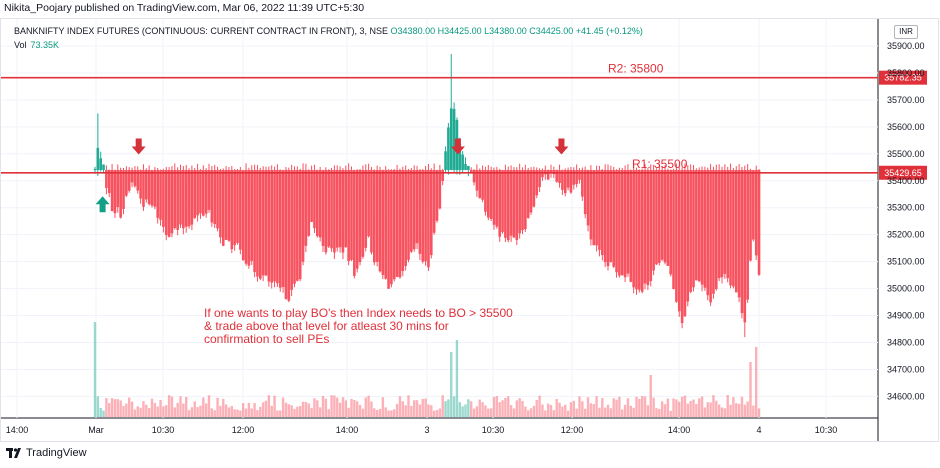 The image size is (940, 468). Describe the element at coordinates (102, 204) in the screenshot. I see `arrow-up-icon` at that location.